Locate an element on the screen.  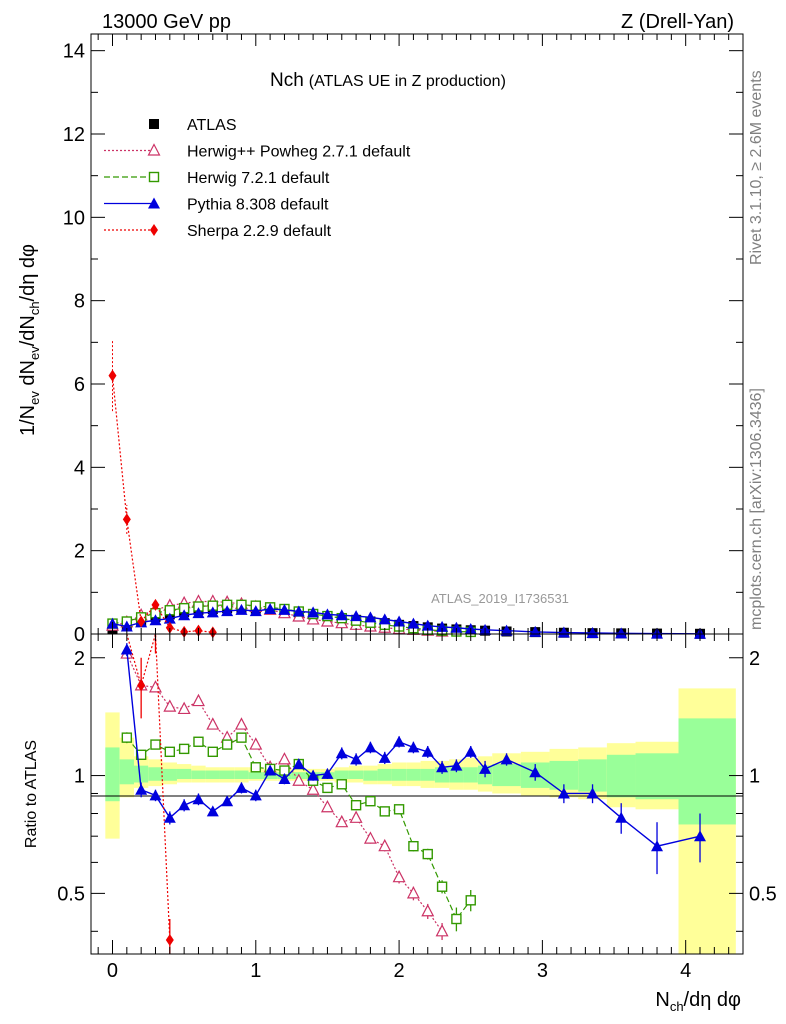
ratio-ytick-label: 0.5 is located at coordinates (71, 894).